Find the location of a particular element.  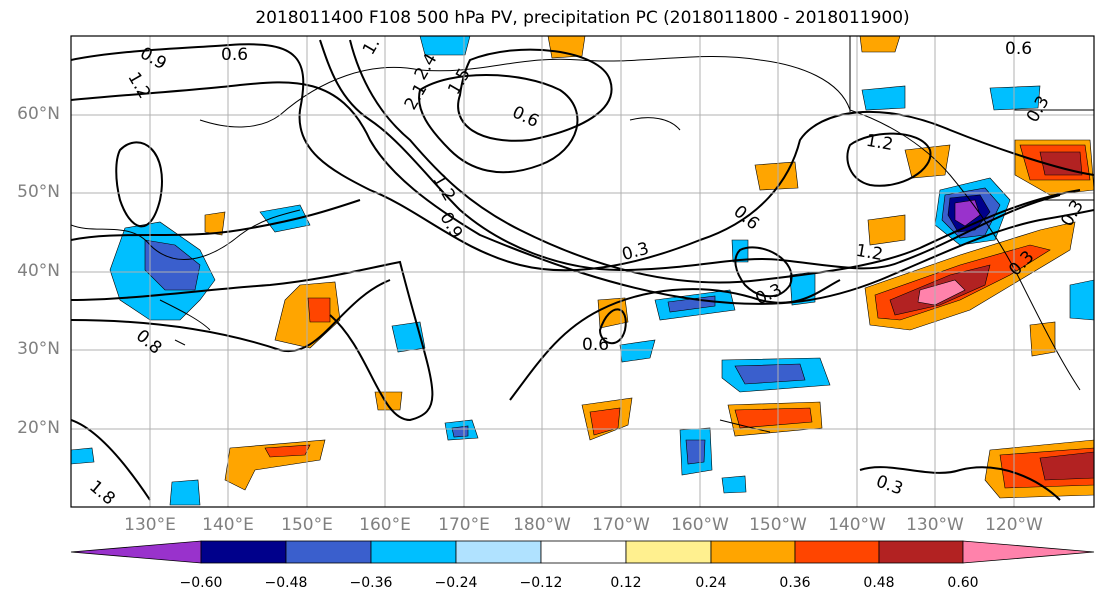

lon-label: 160°W is located at coordinates (700, 525).